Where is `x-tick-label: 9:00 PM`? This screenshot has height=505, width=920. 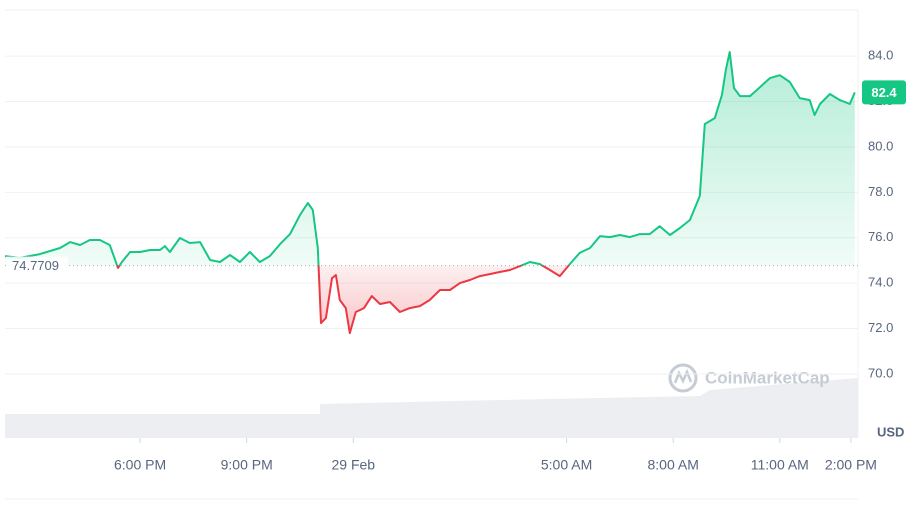 x-tick-label: 9:00 PM is located at coordinates (247, 465).